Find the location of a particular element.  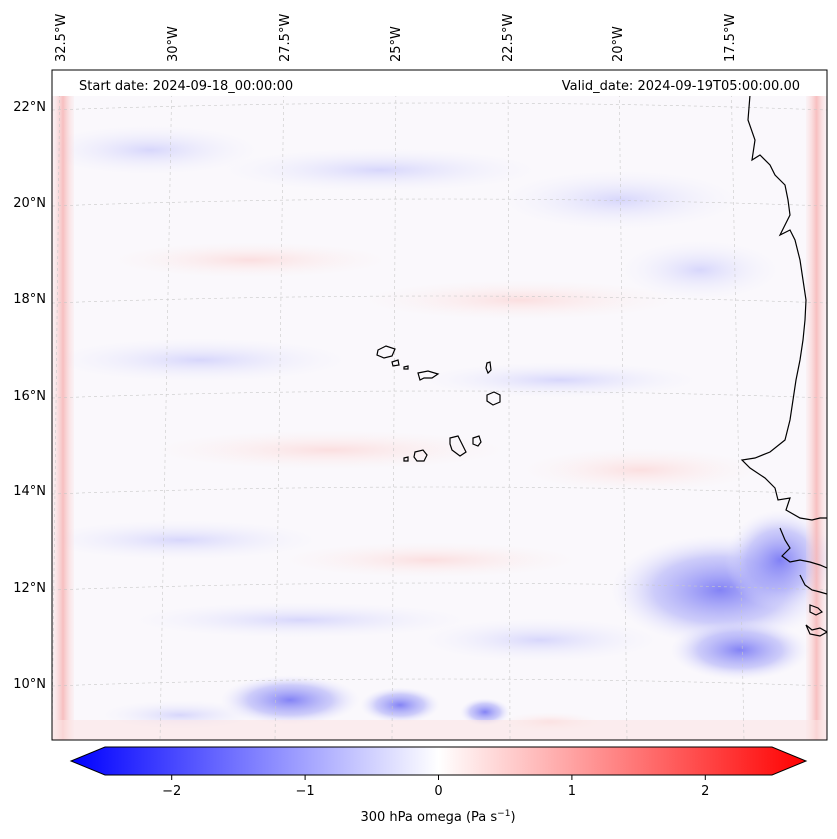

coastlines is located at coordinates (783, 353).